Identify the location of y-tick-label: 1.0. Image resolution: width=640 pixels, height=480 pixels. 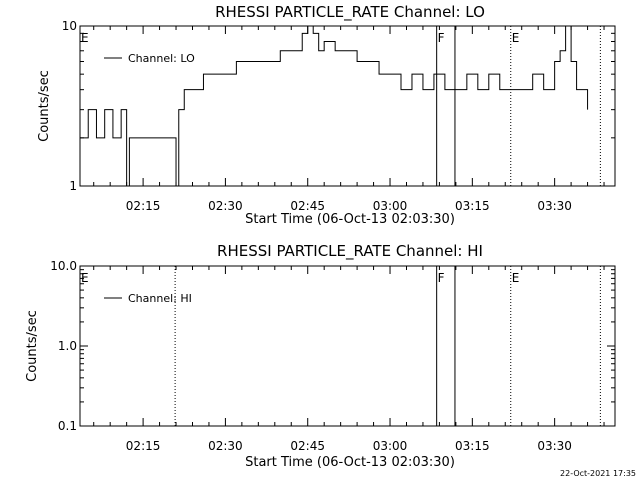
(67, 346).